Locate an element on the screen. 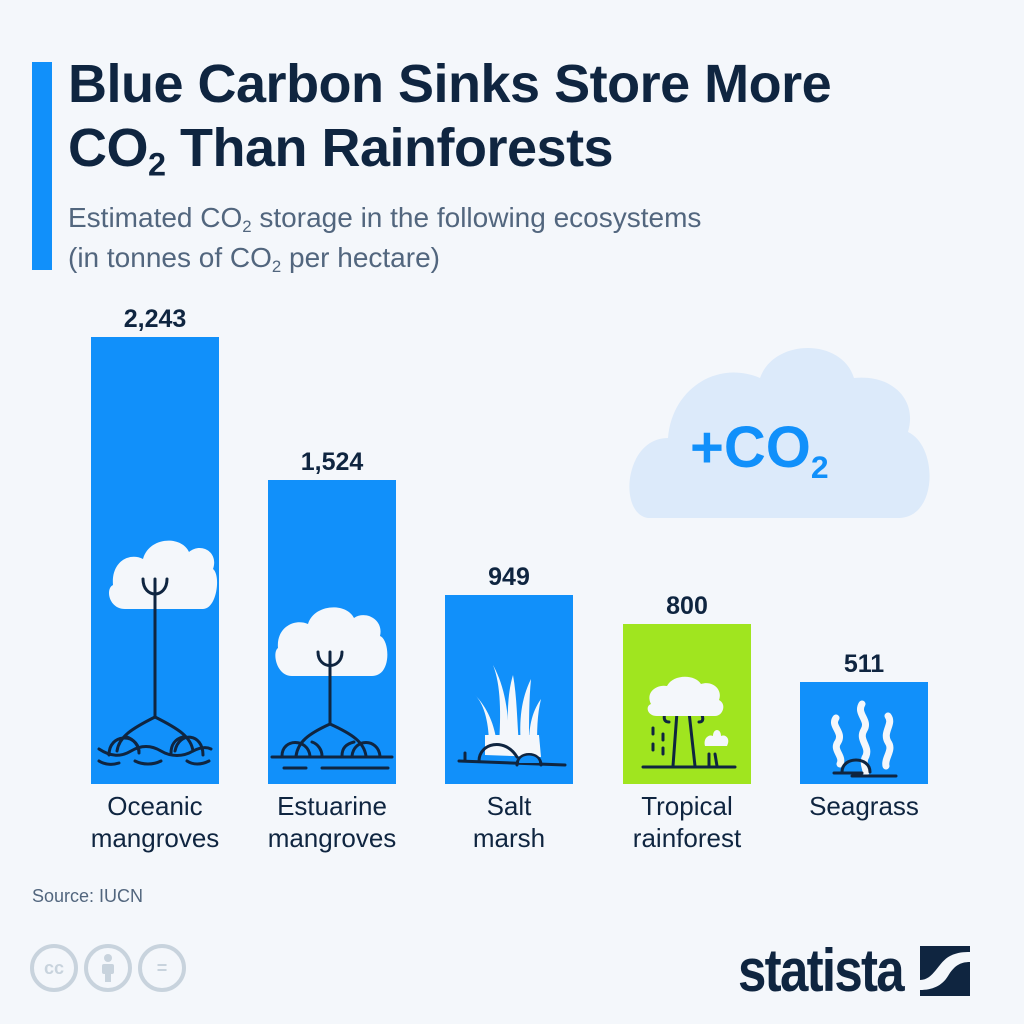 Image resolution: width=1024 pixels, height=1024 pixels. bar-value-tropical-rainforest: 800 is located at coordinates (687, 606).